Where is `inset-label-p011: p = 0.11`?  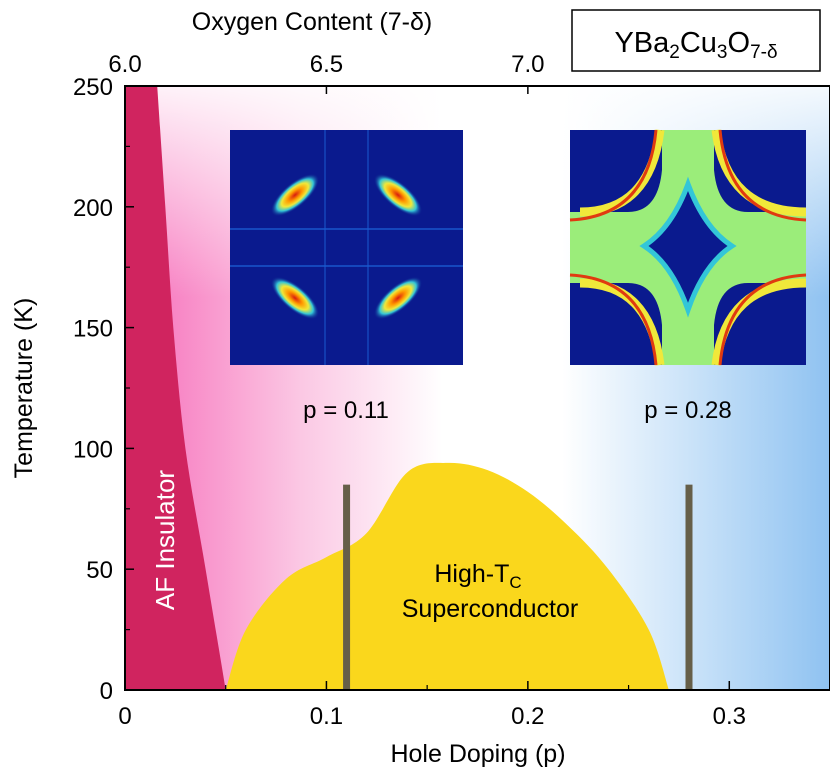 inset-label-p011: p = 0.11 is located at coordinates (346, 410).